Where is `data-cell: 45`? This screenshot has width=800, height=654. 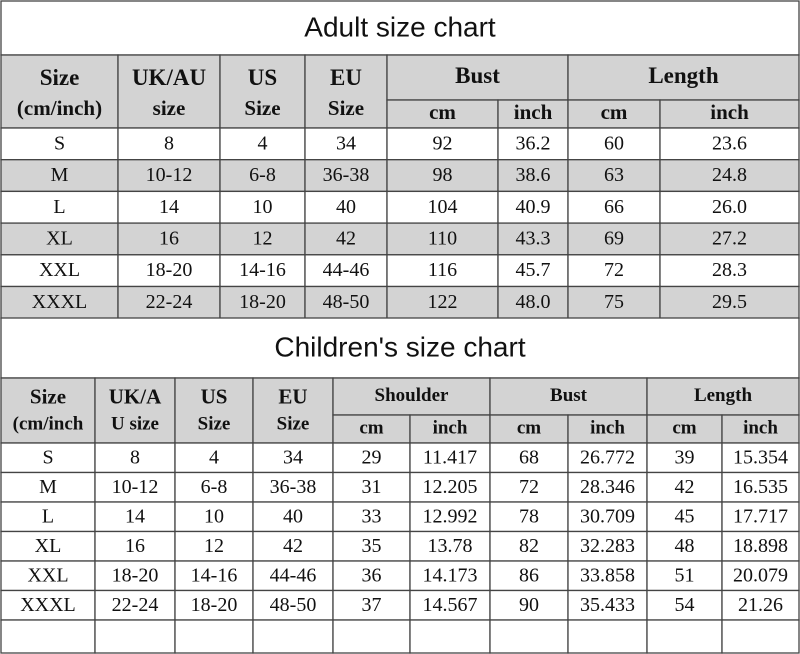 data-cell: 45 is located at coordinates (685, 516).